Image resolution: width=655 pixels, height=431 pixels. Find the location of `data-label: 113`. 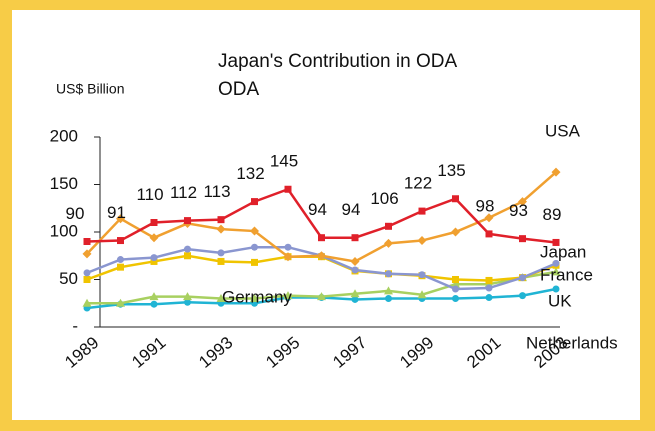

data-label: 113 is located at coordinates (216, 191).